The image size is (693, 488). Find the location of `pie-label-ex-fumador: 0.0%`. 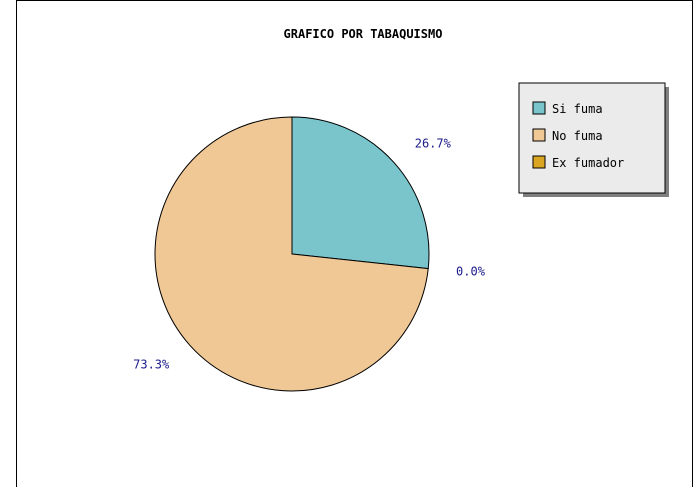

pie-label-ex-fumador: 0.0% is located at coordinates (471, 272).